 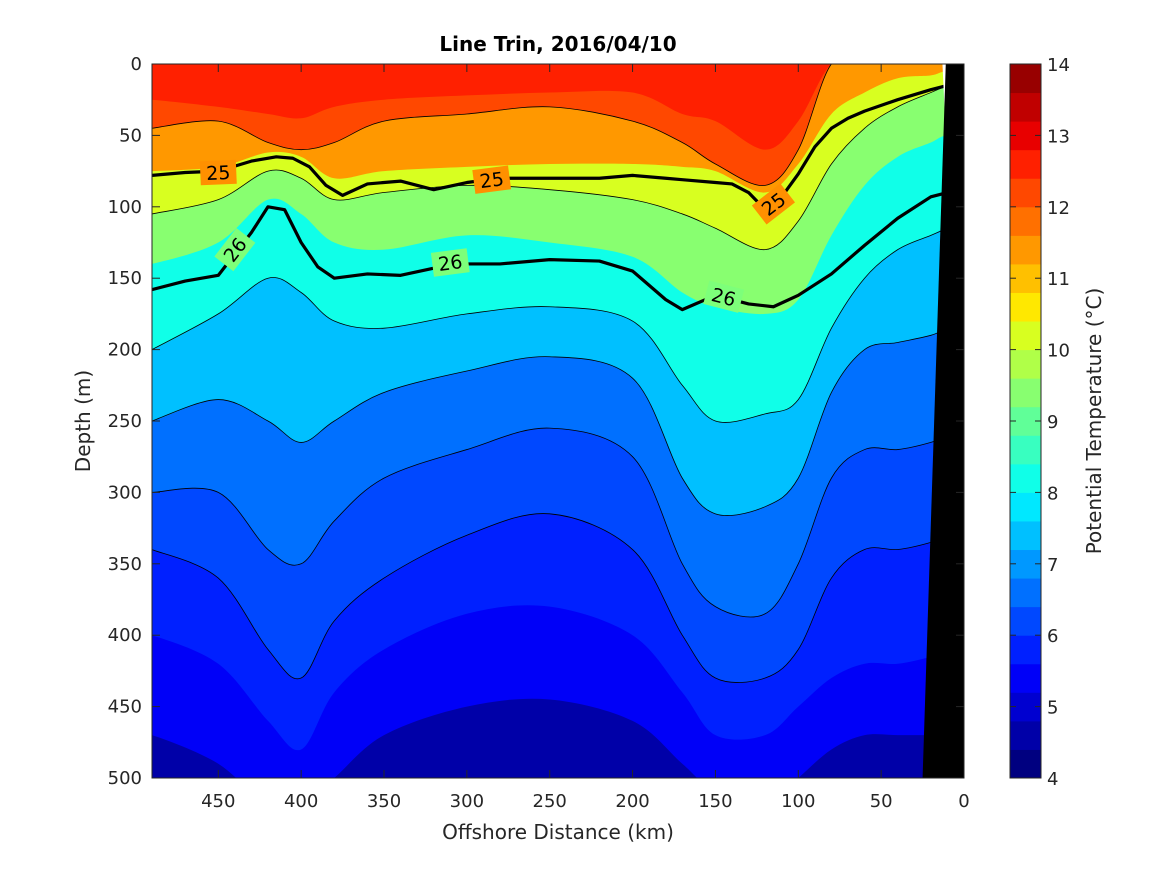 What do you see at coordinates (1052, 779) in the screenshot?
I see `colorbar-tick-label: 4` at bounding box center [1052, 779].